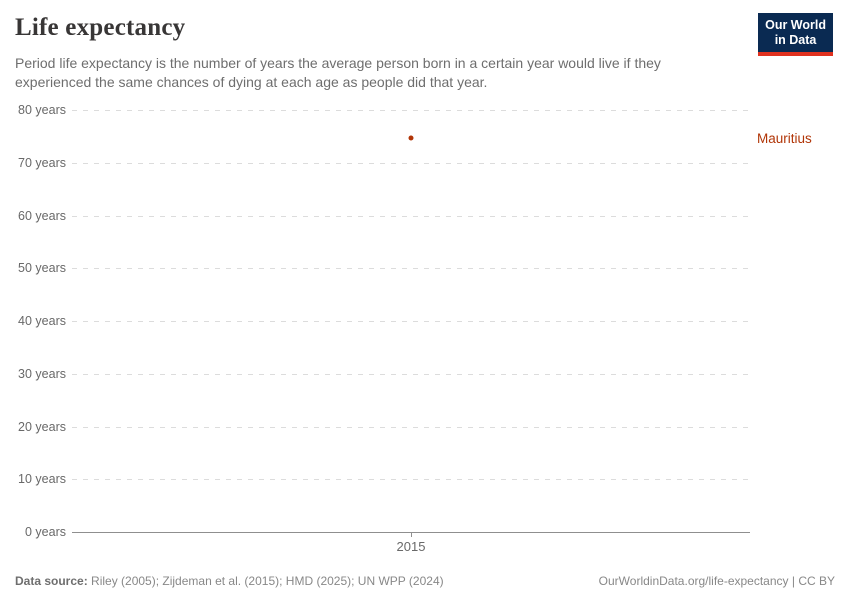 The height and width of the screenshot is (600, 850). Describe the element at coordinates (42, 162) in the screenshot. I see `y-tick-label: 70 years` at that location.